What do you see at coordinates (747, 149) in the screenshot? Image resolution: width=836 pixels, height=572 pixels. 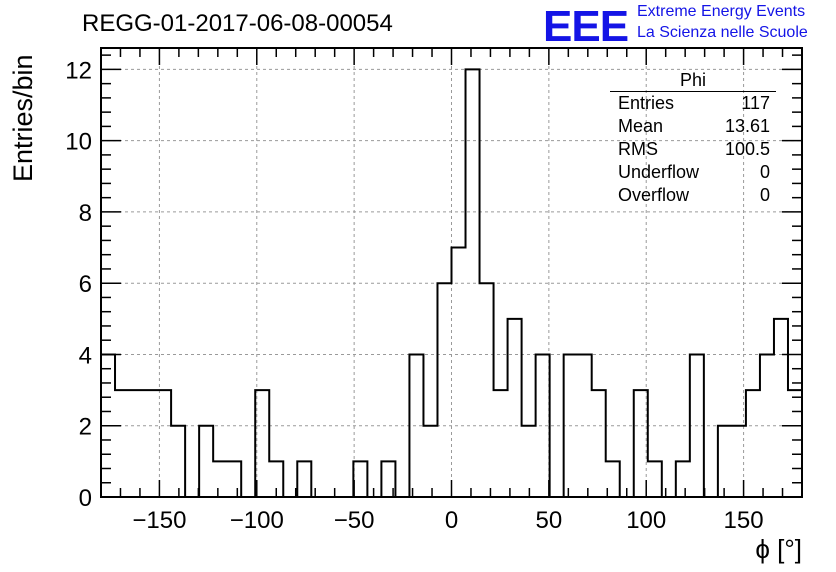 I see `stats-value: 100.5` at bounding box center [747, 149].